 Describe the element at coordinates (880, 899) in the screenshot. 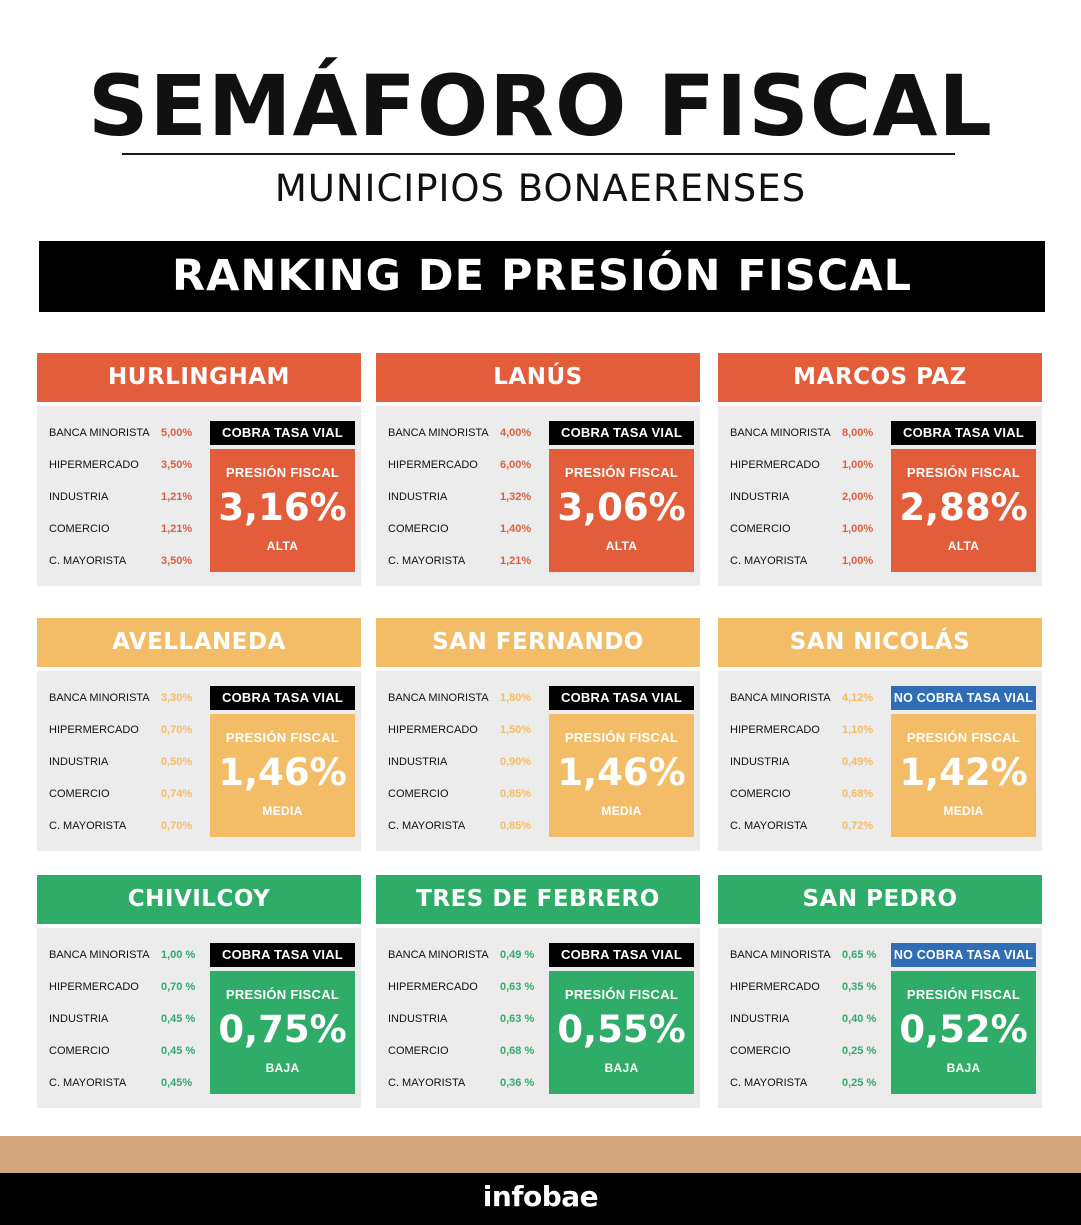

I see `card-title: SAN PEDRO` at that location.